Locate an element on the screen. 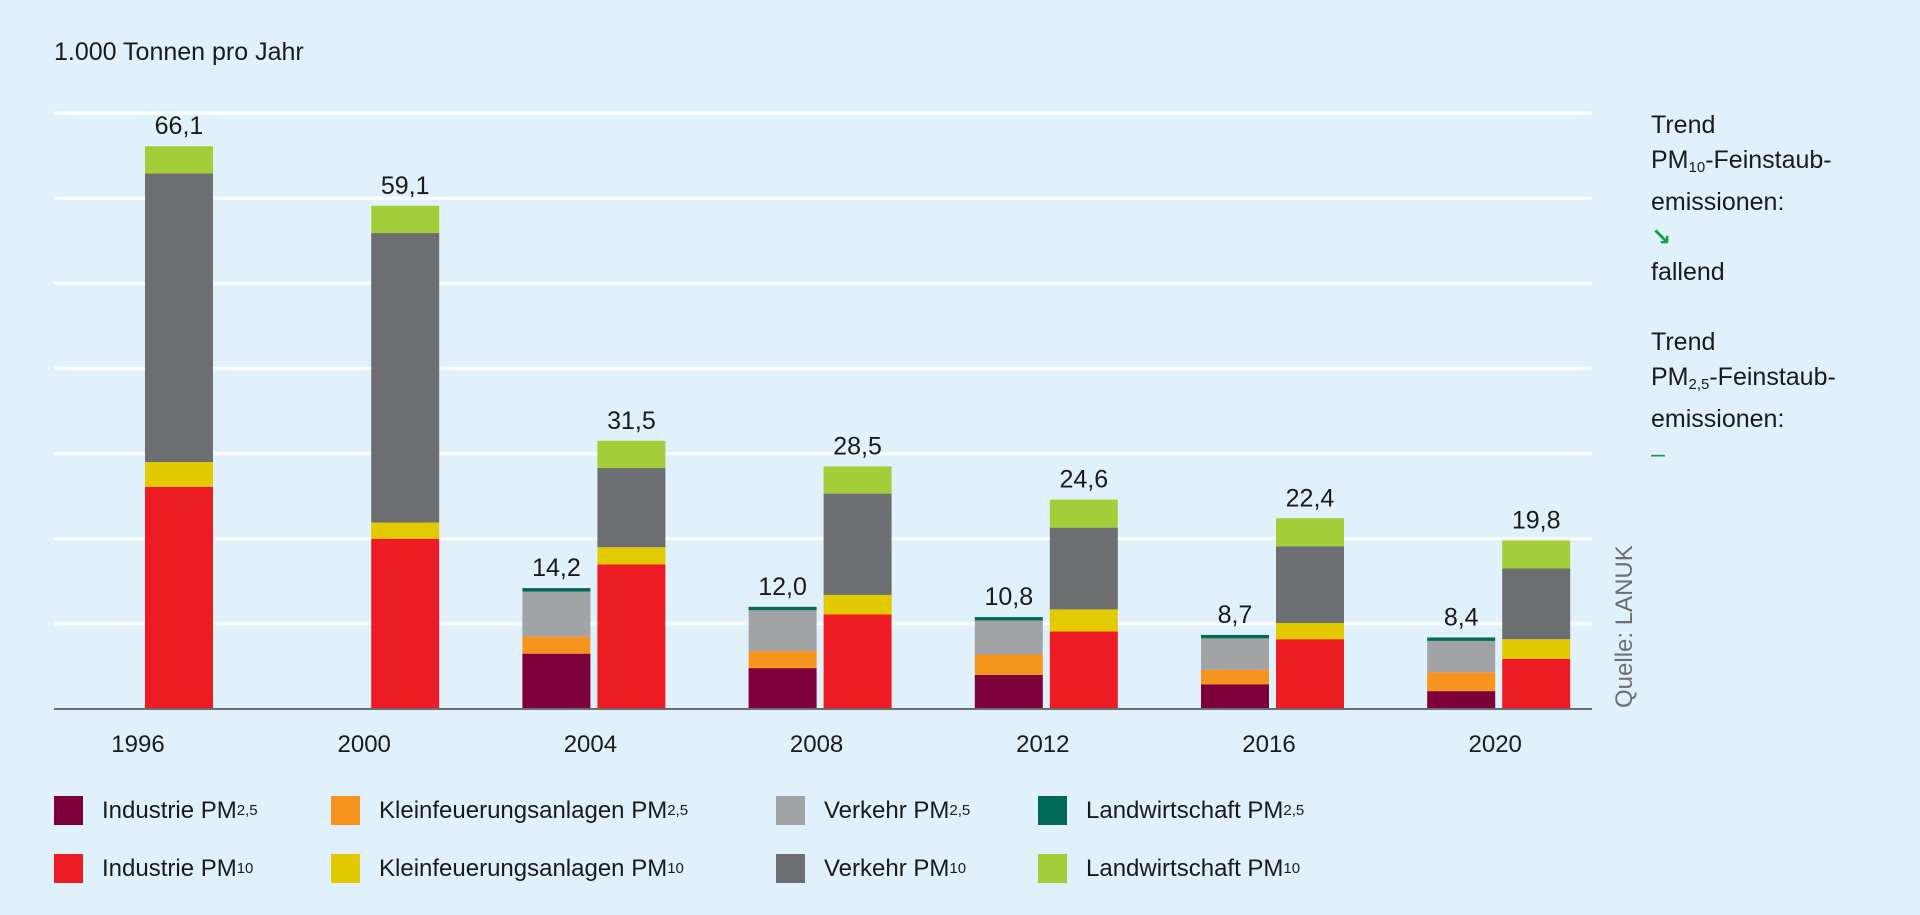 The image size is (1920, 915). data-label-total: 14,2 is located at coordinates (556, 568).